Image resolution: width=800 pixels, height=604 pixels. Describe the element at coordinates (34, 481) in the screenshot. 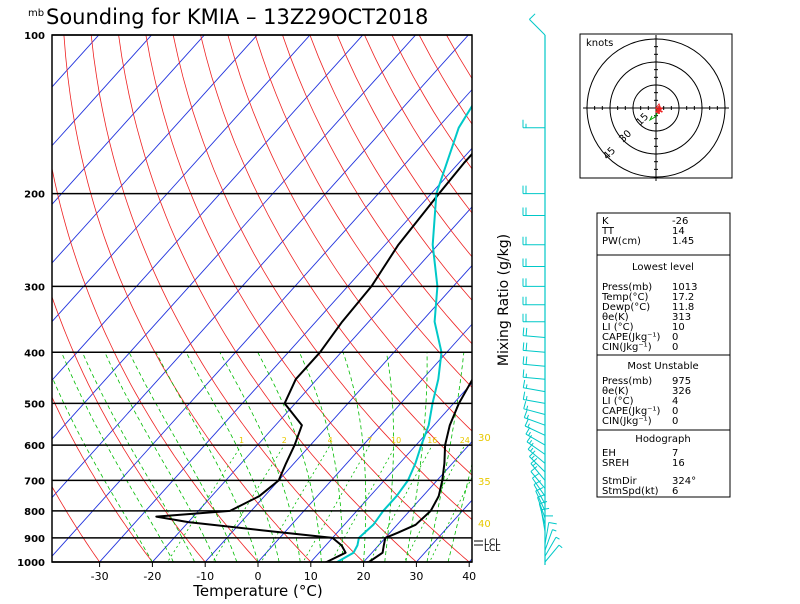

I see `pressure-tick-label: 700` at that location.